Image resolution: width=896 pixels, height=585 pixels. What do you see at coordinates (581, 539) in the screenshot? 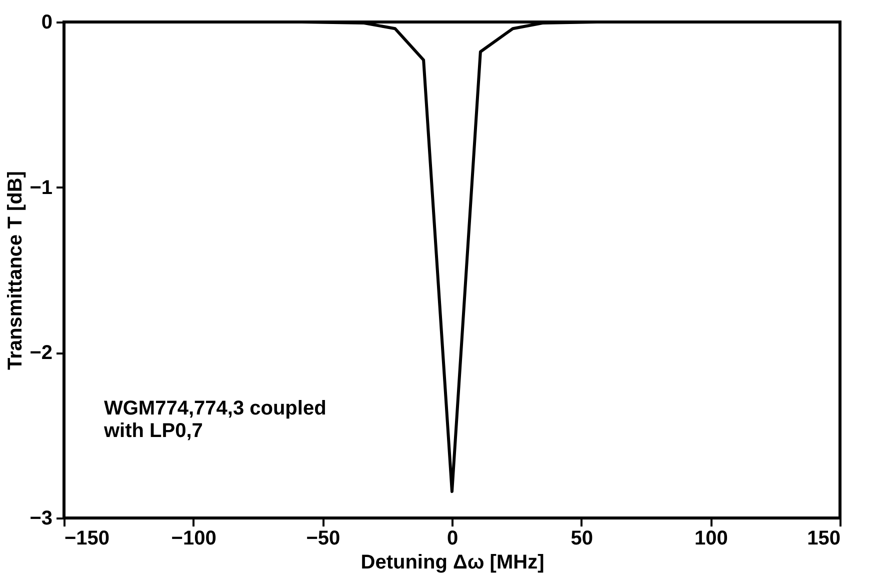
I see `x-tick-label: 50` at bounding box center [581, 539].